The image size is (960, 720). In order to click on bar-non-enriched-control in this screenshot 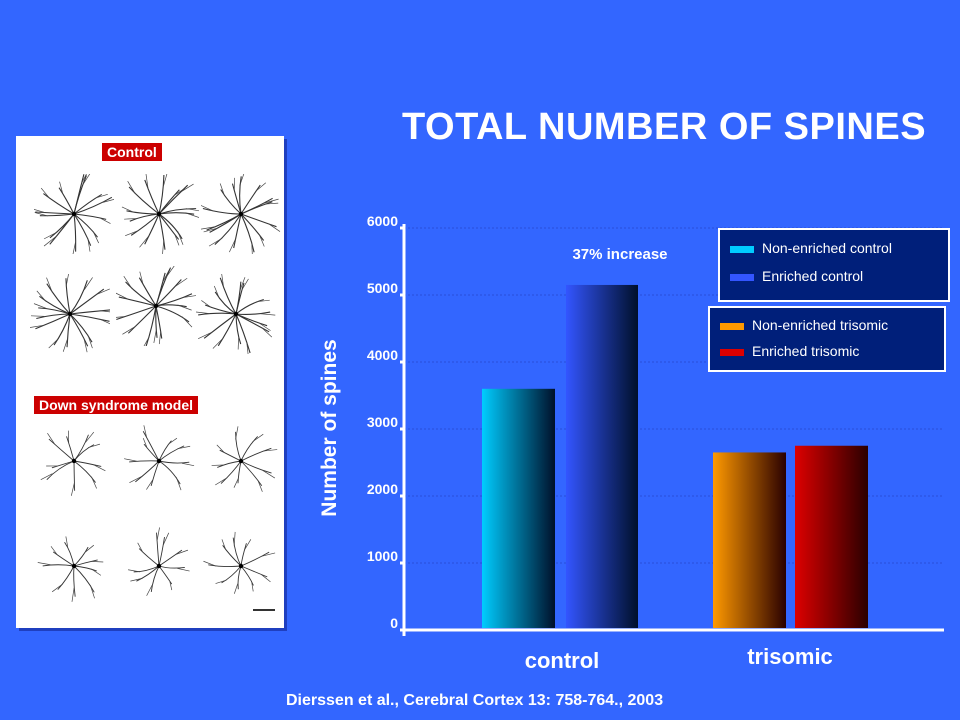, I will do `click(518, 508)`.